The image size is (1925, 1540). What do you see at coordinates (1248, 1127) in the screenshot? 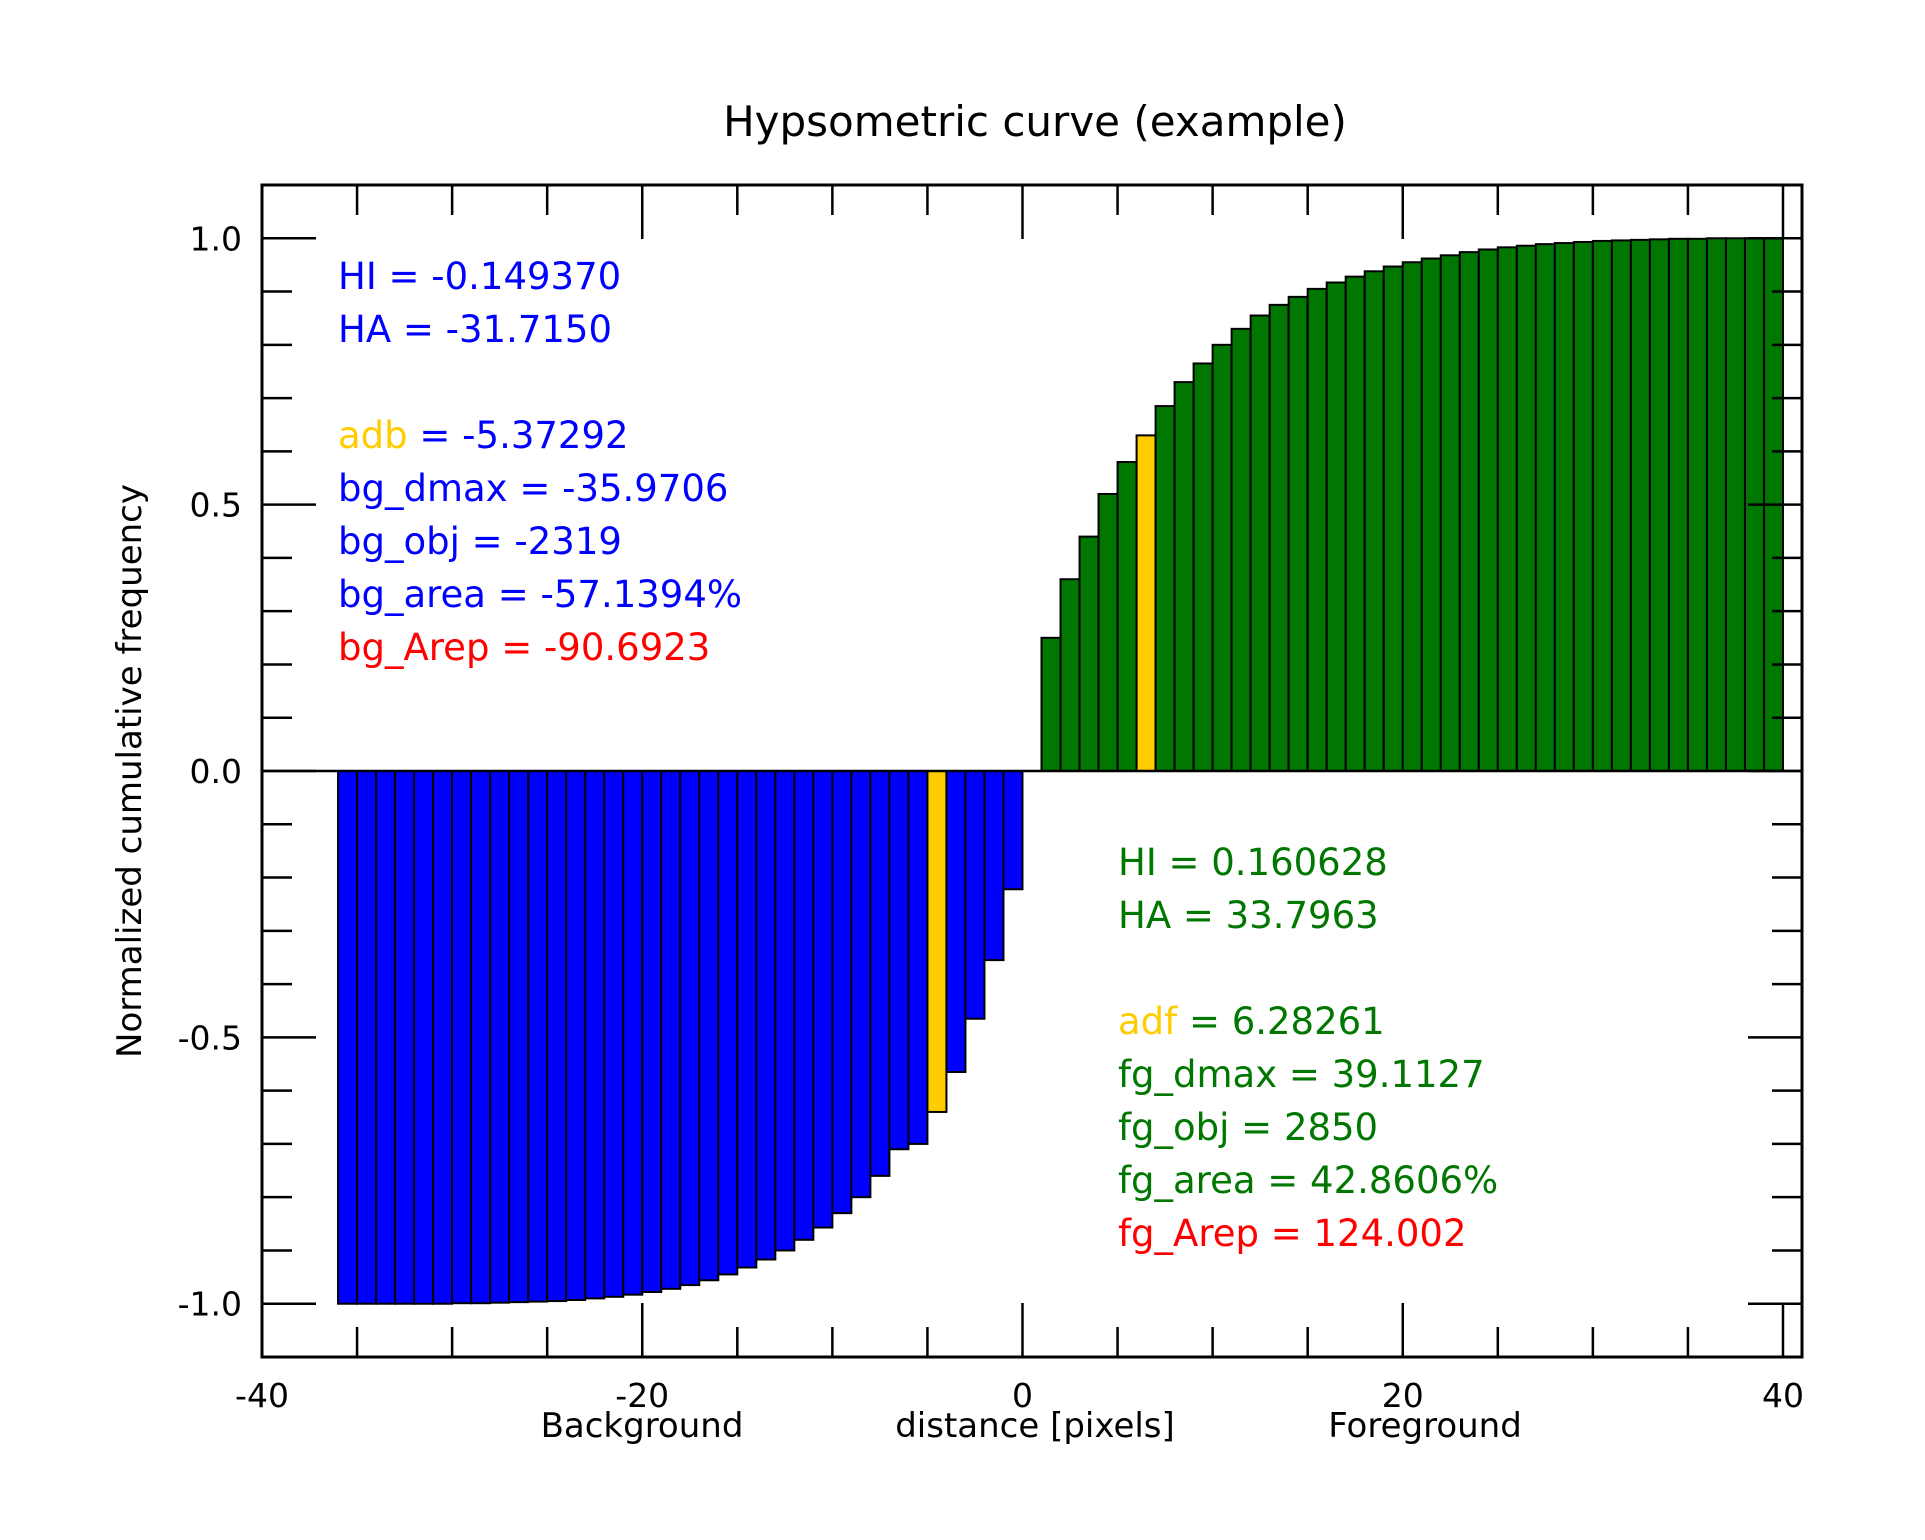
I see `foreground-annotation: fg_obj = 2850` at bounding box center [1248, 1127].